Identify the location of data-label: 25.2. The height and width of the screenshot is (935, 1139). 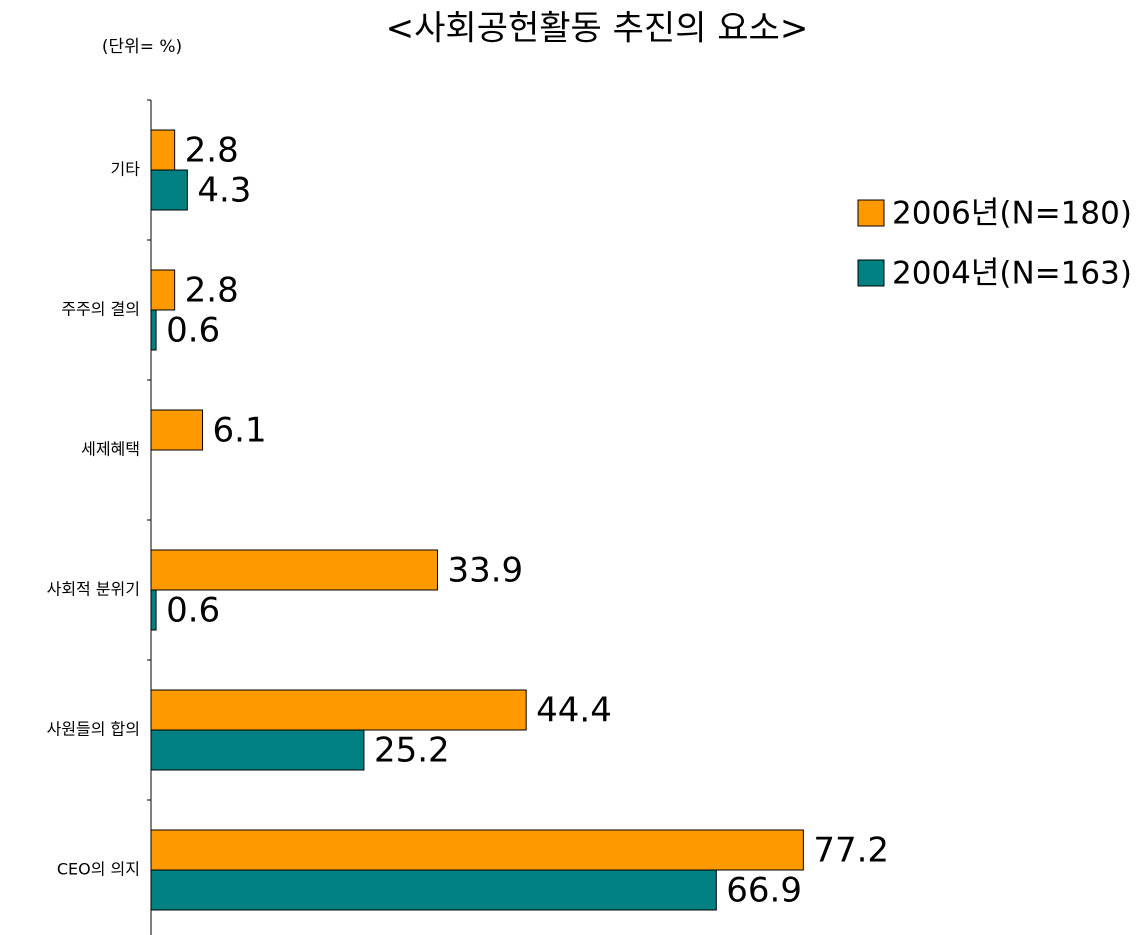
(412, 751).